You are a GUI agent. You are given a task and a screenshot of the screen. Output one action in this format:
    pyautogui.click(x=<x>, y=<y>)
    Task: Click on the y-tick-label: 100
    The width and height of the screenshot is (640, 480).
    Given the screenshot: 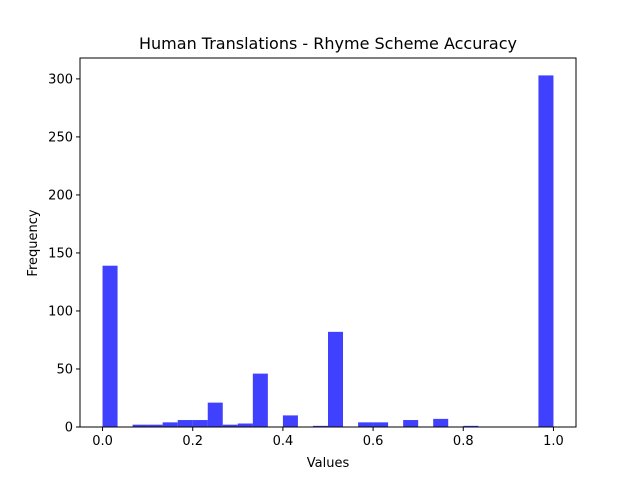 What is the action you would take?
    pyautogui.click(x=60, y=311)
    